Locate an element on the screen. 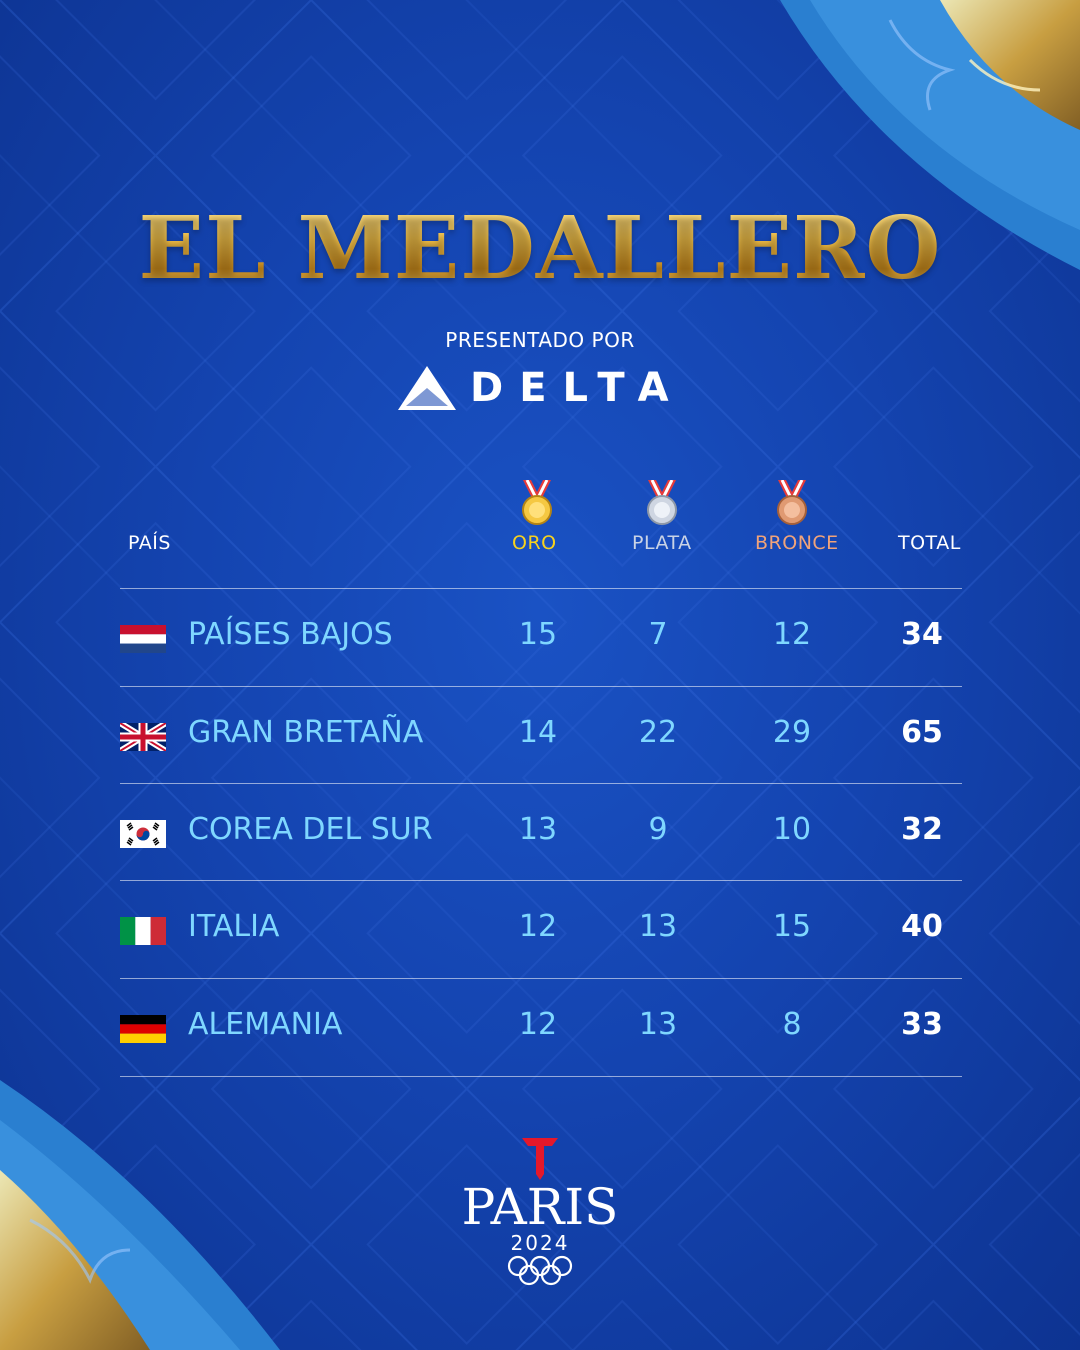  silver-count: 7 is located at coordinates (658, 634).